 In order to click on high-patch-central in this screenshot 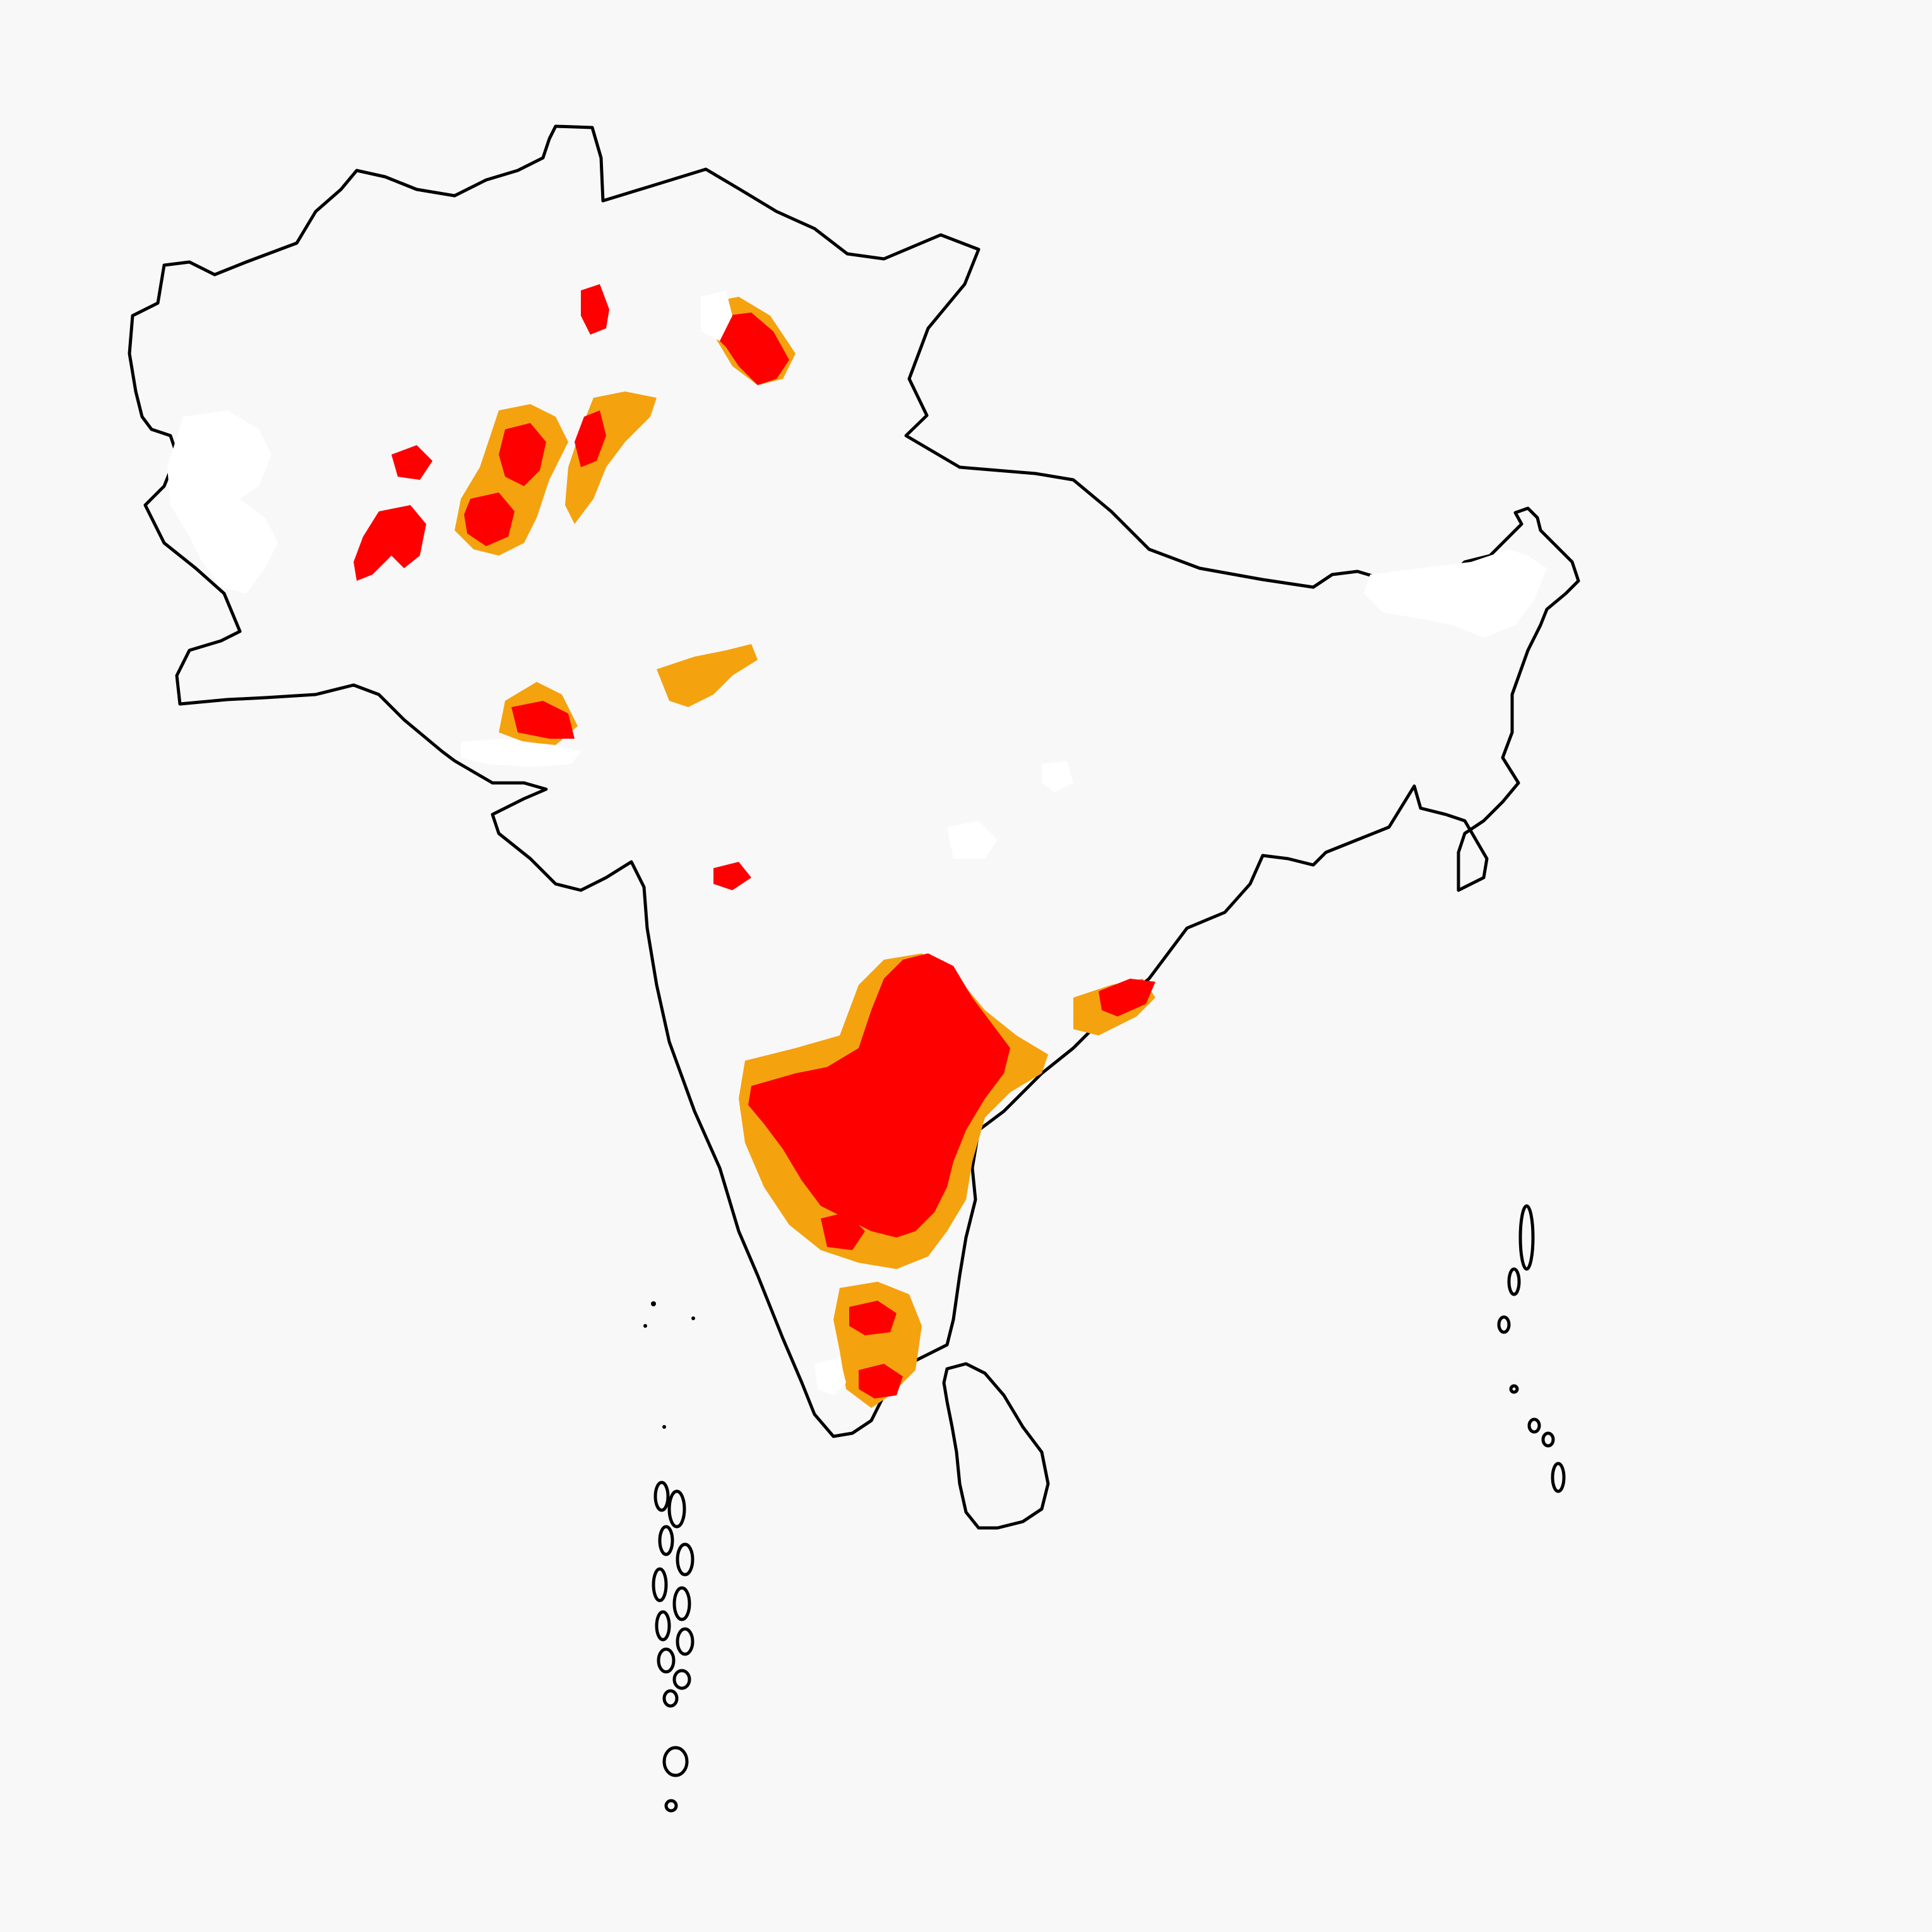, I will do `click(732, 876)`.